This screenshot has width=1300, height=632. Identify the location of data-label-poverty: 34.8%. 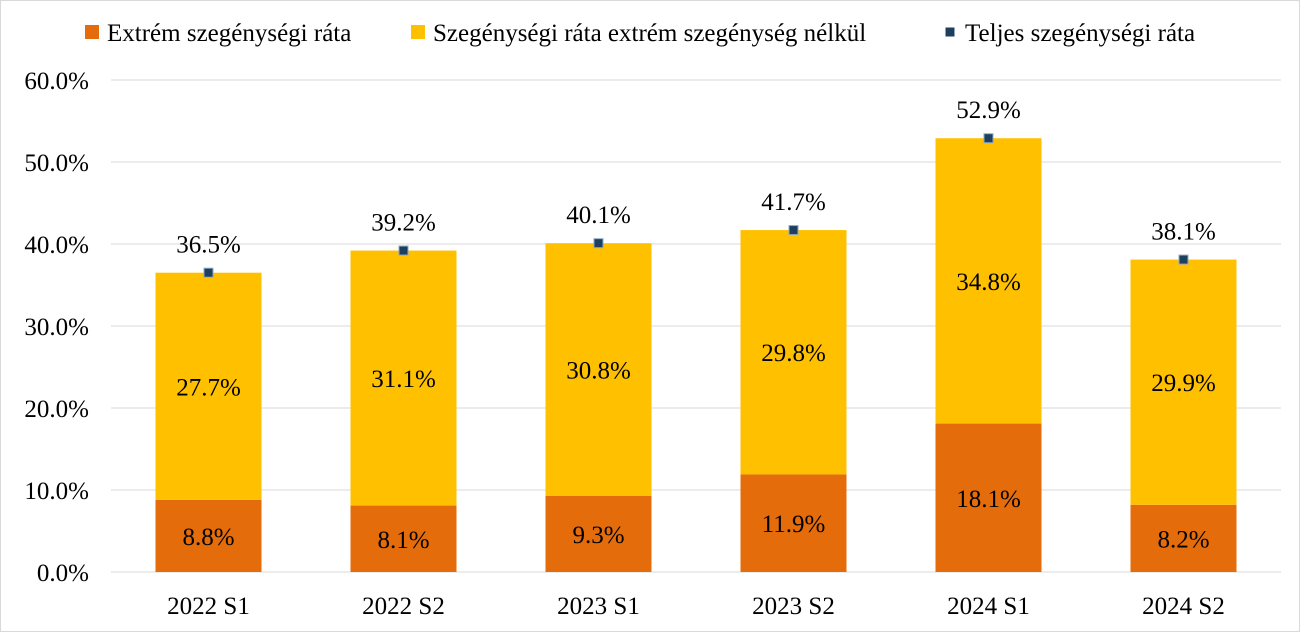
(988, 282).